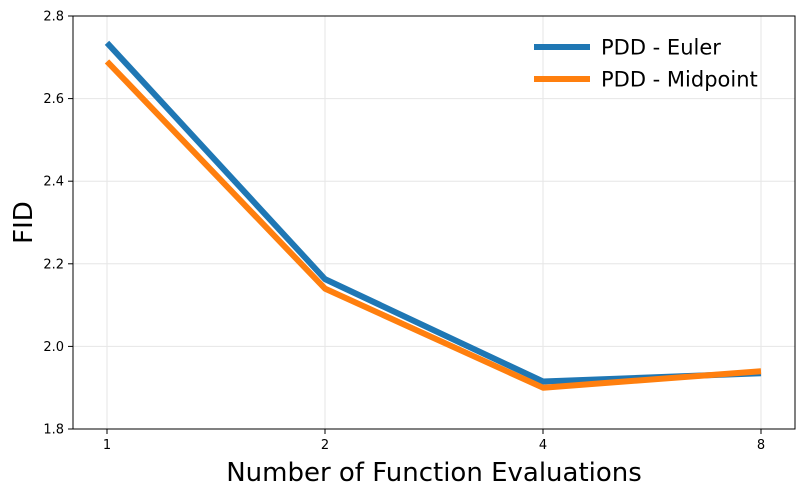  Describe the element at coordinates (53, 430) in the screenshot. I see `y-tick-label: 1.8` at that location.